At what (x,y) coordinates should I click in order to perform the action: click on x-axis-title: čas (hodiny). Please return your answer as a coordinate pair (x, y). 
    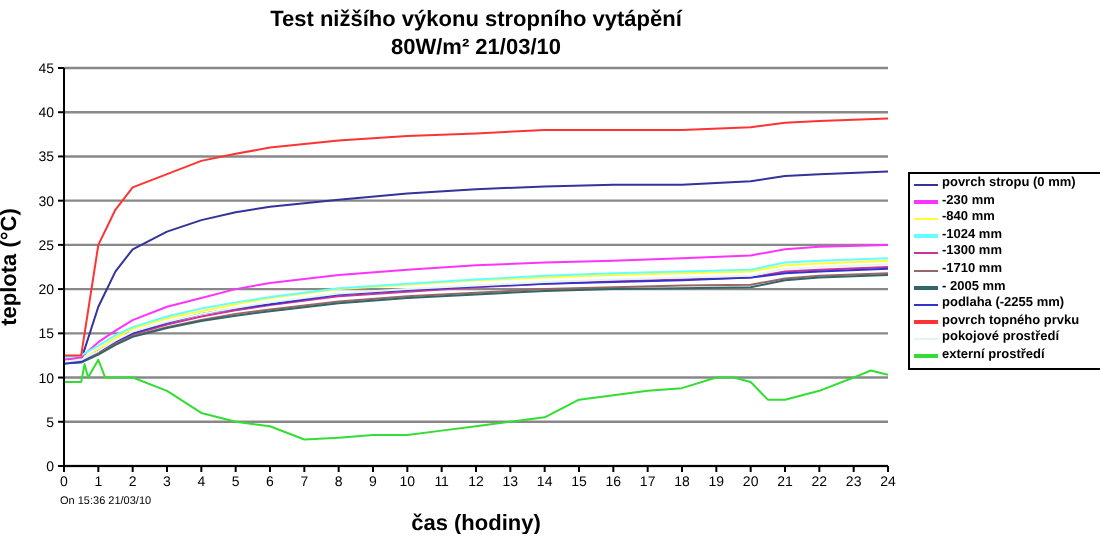
    Looking at the image, I should click on (476, 524).